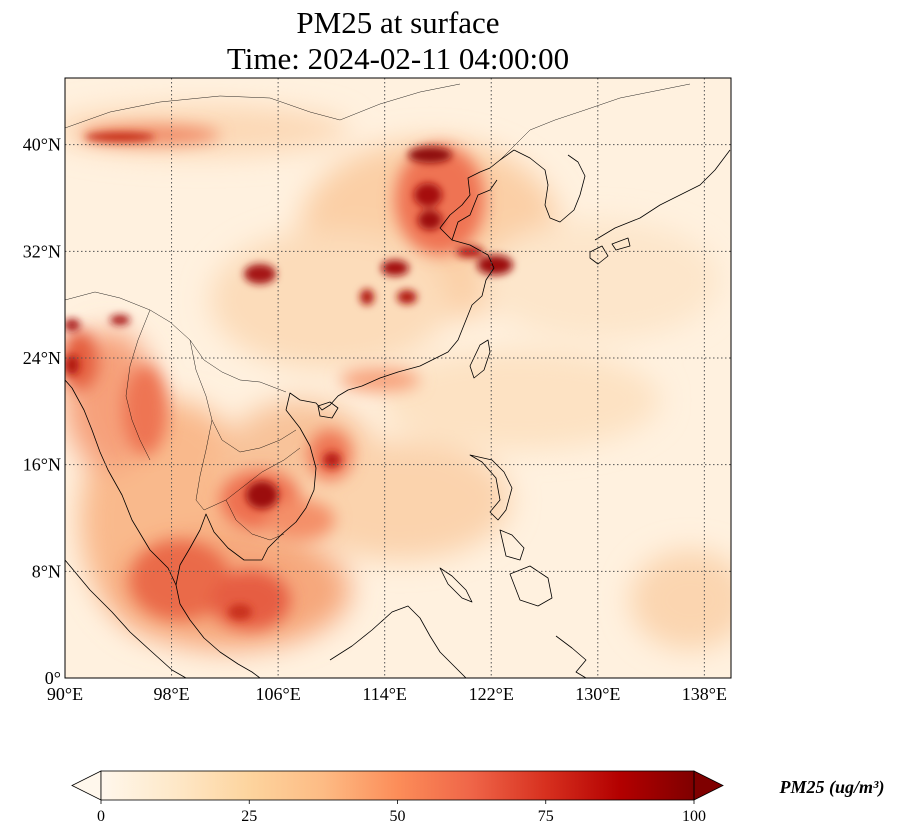 Image resolution: width=905 pixels, height=836 pixels. What do you see at coordinates (662, 195) in the screenshot?
I see `japan-honshu` at bounding box center [662, 195].